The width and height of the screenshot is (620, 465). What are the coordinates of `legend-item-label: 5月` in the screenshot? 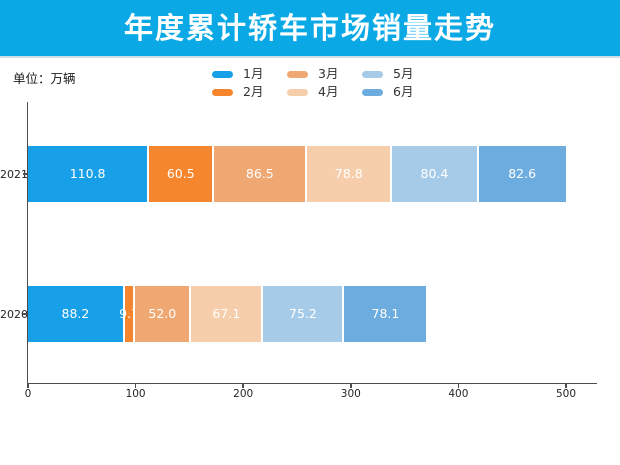 It's located at (403, 74).